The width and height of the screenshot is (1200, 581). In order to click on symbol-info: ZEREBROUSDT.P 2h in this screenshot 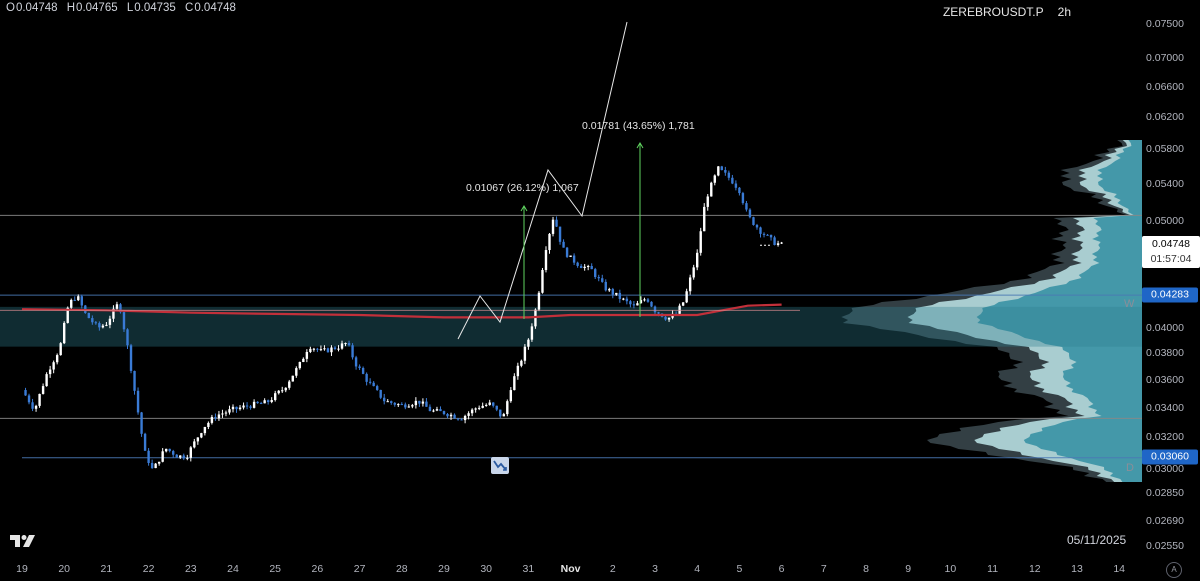, I will do `click(1007, 12)`.